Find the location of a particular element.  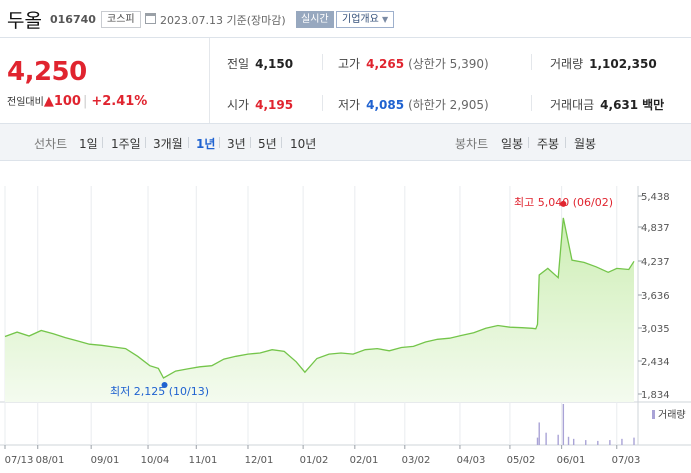

high-label: 최고 5,040 (06/02) is located at coordinates (563, 202).